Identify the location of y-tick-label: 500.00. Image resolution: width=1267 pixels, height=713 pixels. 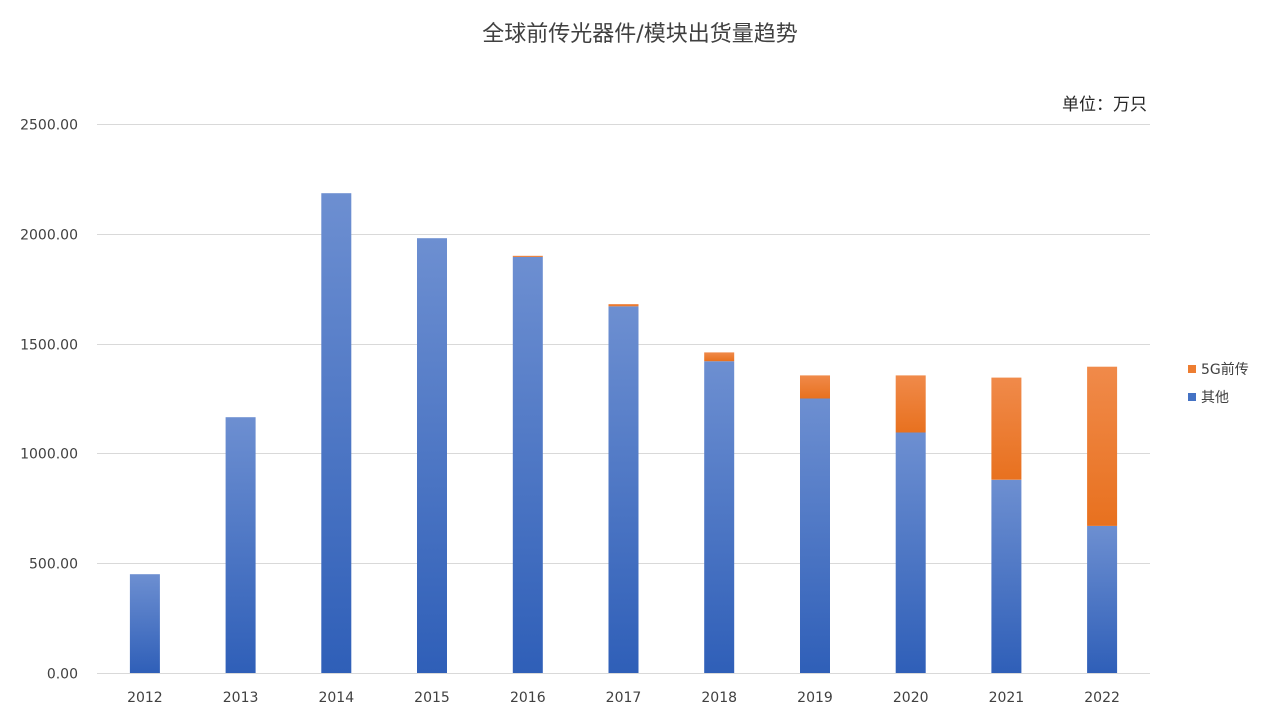
(53, 565).